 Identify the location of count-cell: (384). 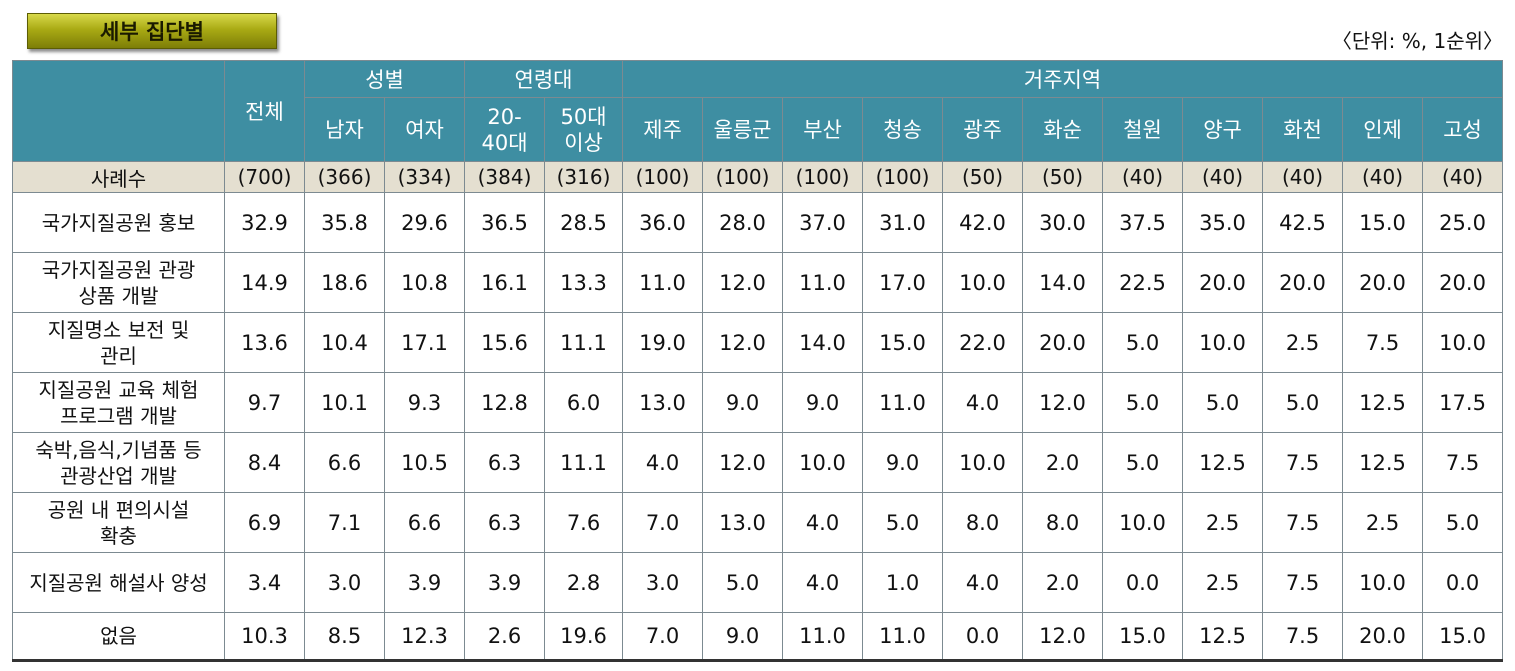
(505, 177).